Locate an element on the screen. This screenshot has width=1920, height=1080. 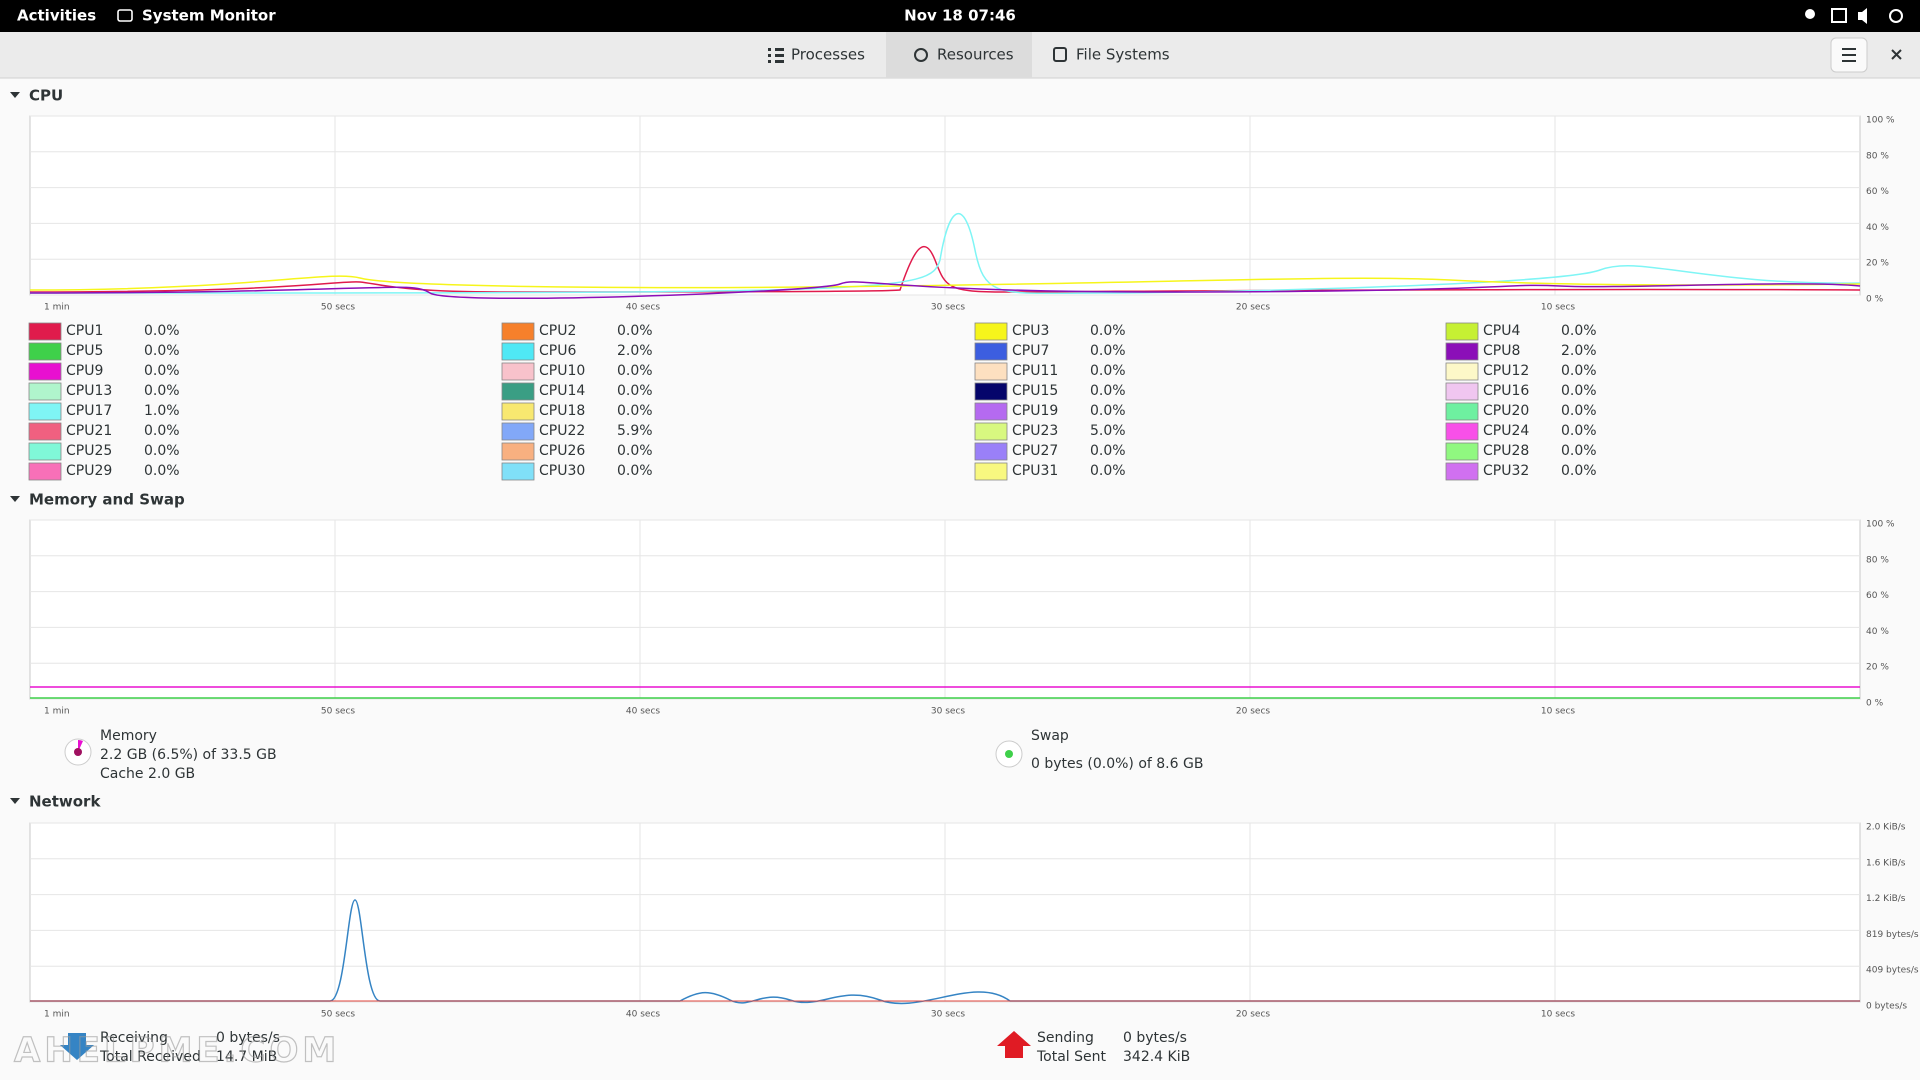
cpu-name: CPU2 is located at coordinates (557, 331).